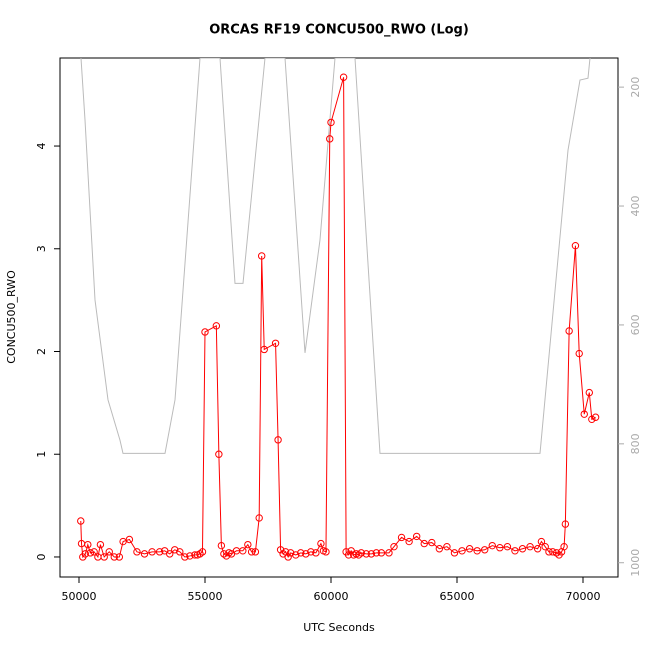 Image resolution: width=650 pixels, height=650 pixels. Describe the element at coordinates (41, 454) in the screenshot. I see `y-tick-label: 1` at that location.